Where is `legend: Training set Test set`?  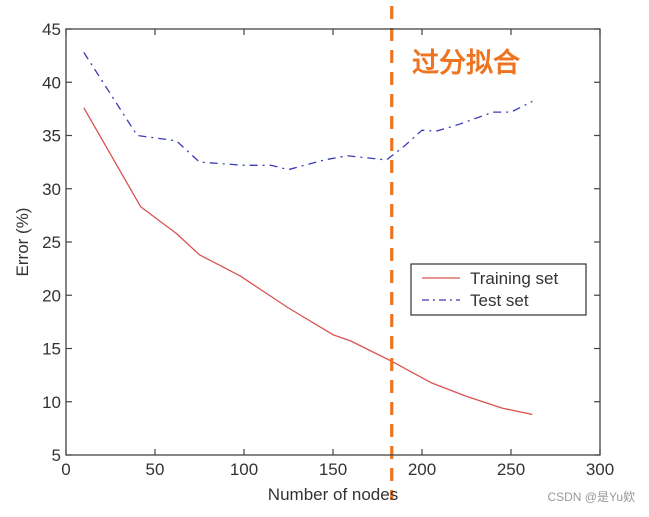
legend: Training set Test set is located at coordinates (498, 289).